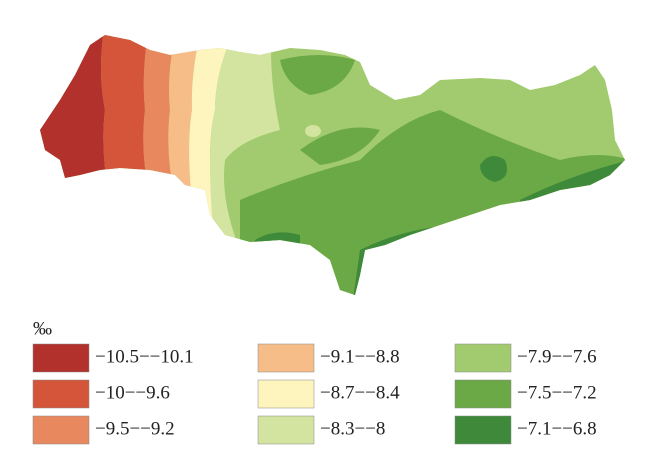 The height and width of the screenshot is (474, 660). I want to click on legend-label: −7.5−−7.2, so click(557, 392).